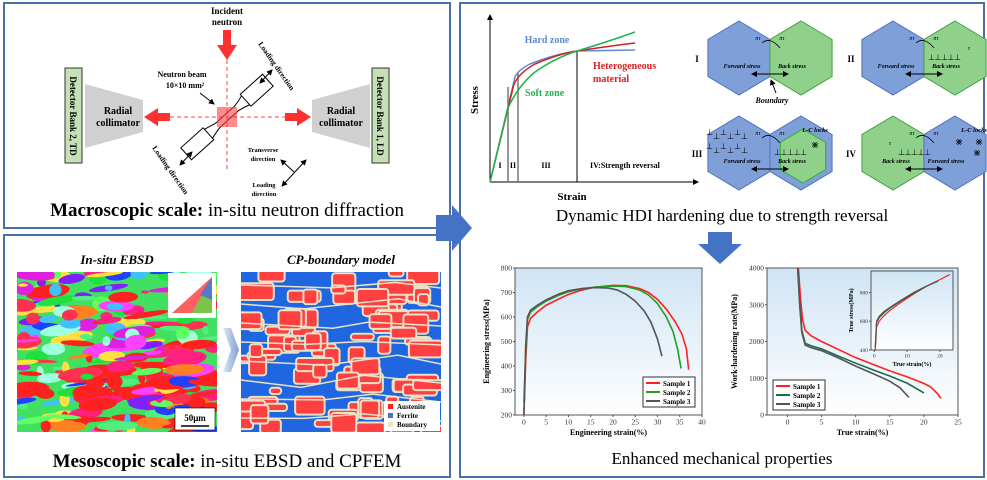 The image size is (987, 480). Describe the element at coordinates (756, 341) in the screenshot. I see `y-tick-label: 2000` at that location.